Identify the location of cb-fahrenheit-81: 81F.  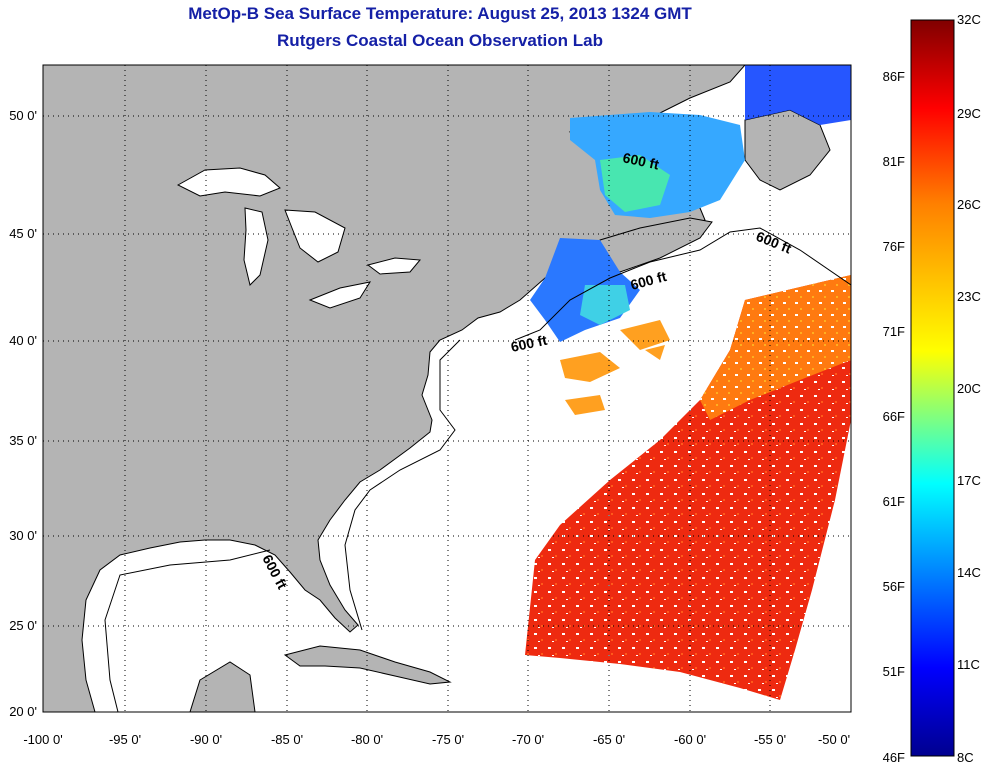
(894, 161).